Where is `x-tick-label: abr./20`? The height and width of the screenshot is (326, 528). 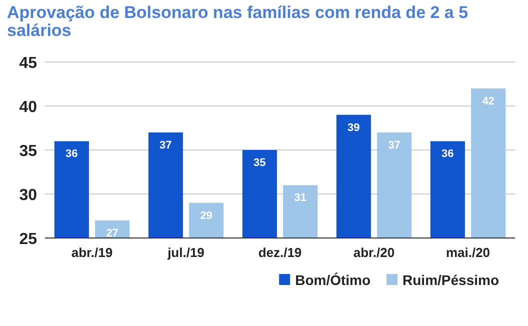
x-tick-label: abr./20 is located at coordinates (374, 252).